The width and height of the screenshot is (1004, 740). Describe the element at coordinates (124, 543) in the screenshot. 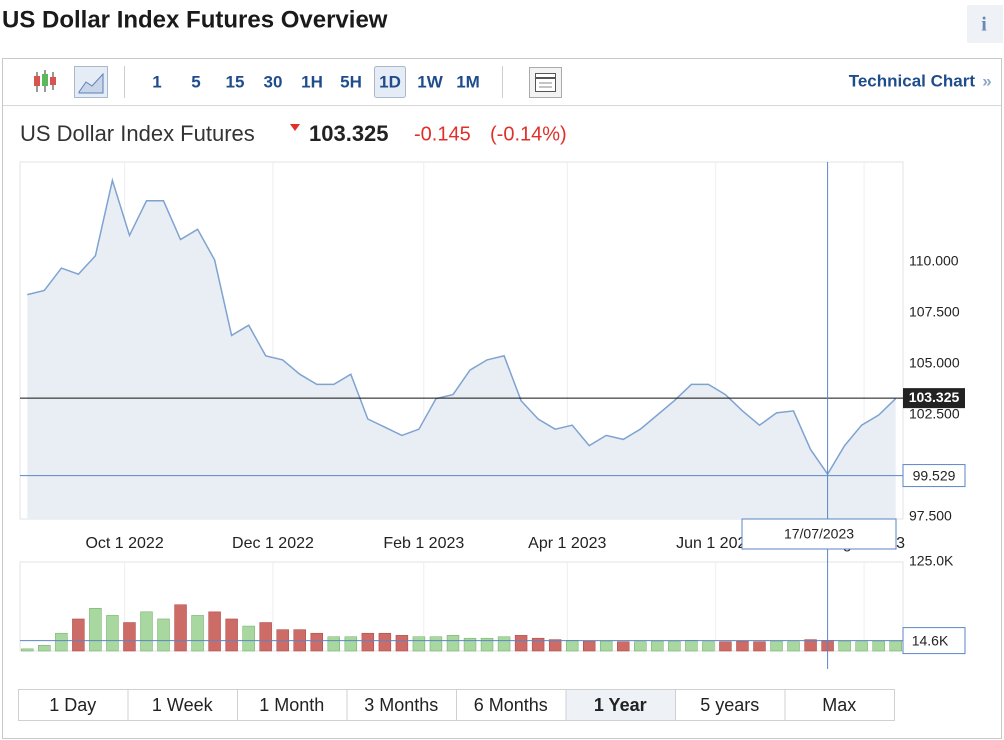

I see `x-tick-label: Oct 1 2022` at that location.